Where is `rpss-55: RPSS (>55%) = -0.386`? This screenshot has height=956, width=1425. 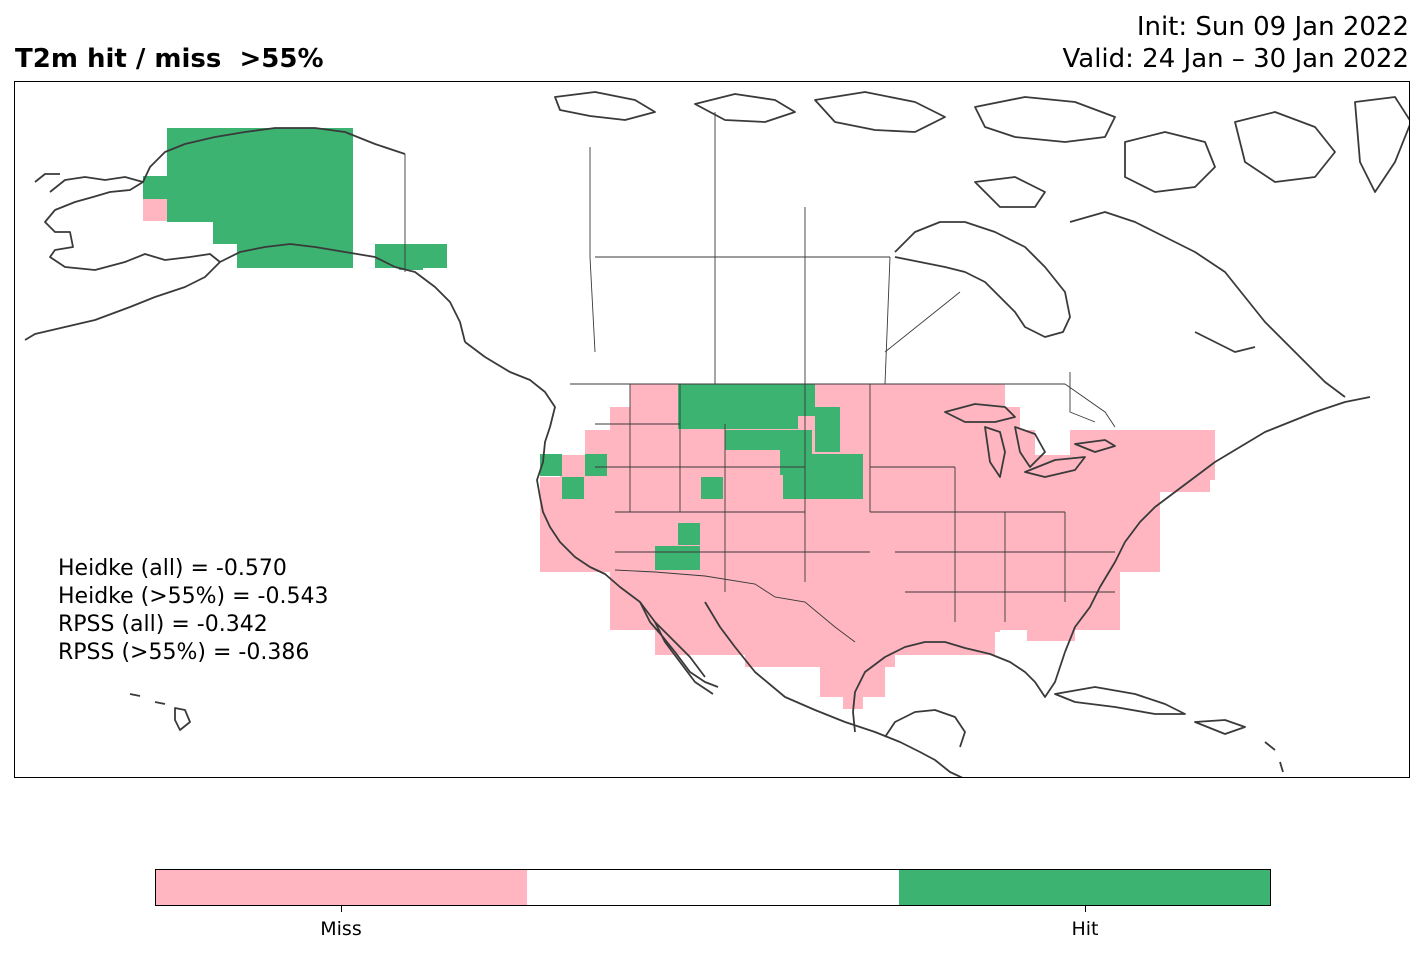
rpss-55: RPSS (>55%) = -0.386 is located at coordinates (184, 652).